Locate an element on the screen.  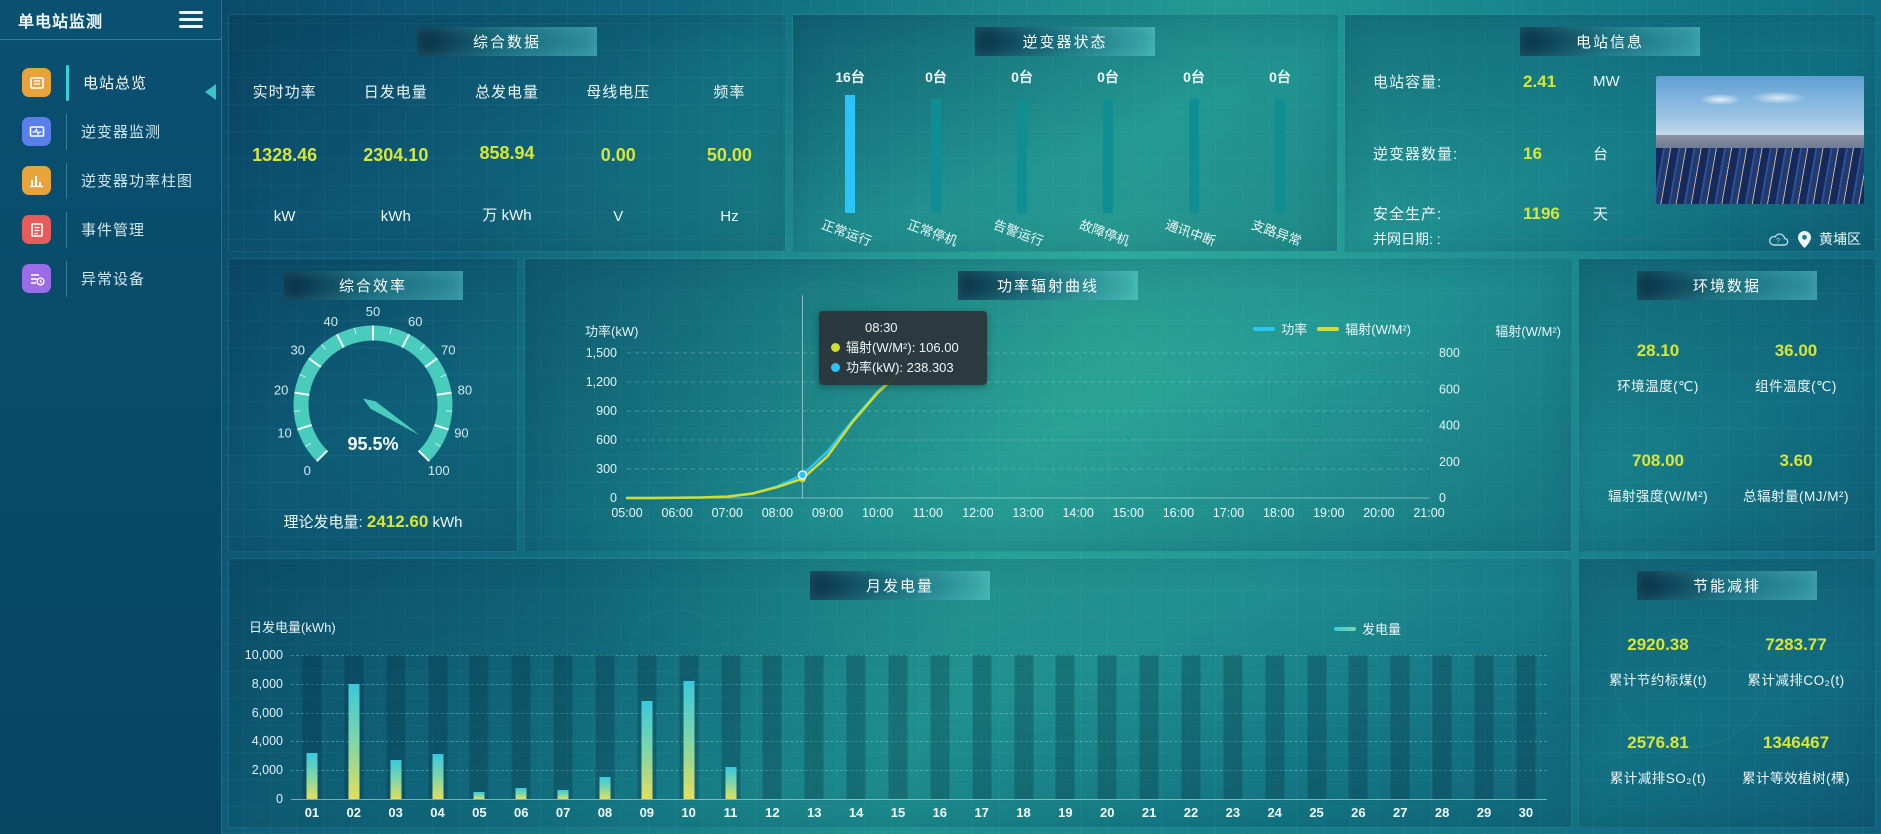
efficiency-gauge: 0 10 20 30 40 50 60 70 80 90 100 95.5% is located at coordinates (373, 400).